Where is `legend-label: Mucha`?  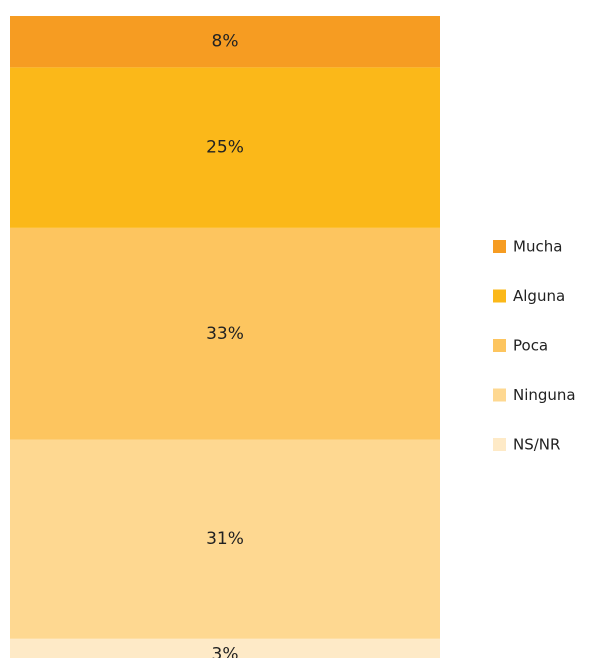 legend-label: Mucha is located at coordinates (537, 247).